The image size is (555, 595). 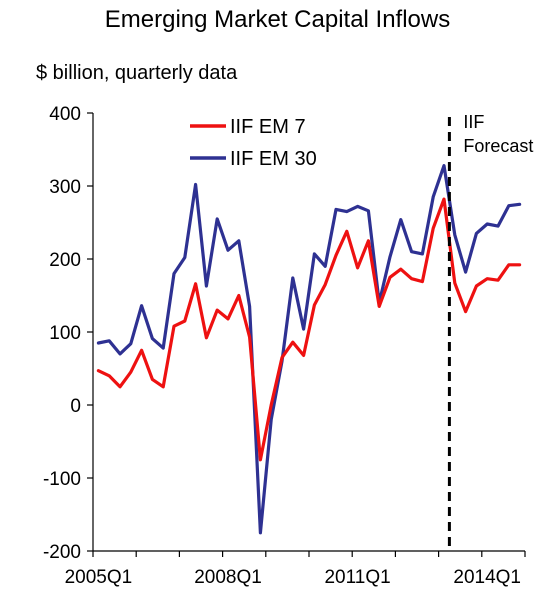 I want to click on forecast-label-line2: Forecast, so click(x=498, y=146).